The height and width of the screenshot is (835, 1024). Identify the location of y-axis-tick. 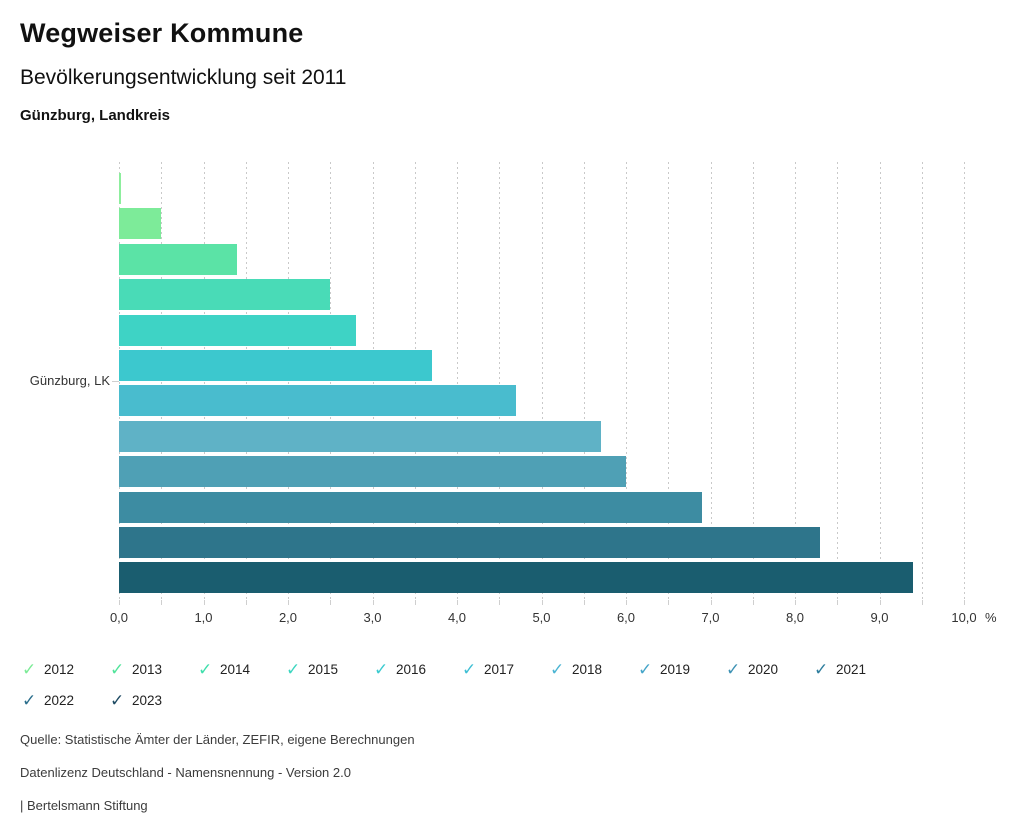
(115, 381).